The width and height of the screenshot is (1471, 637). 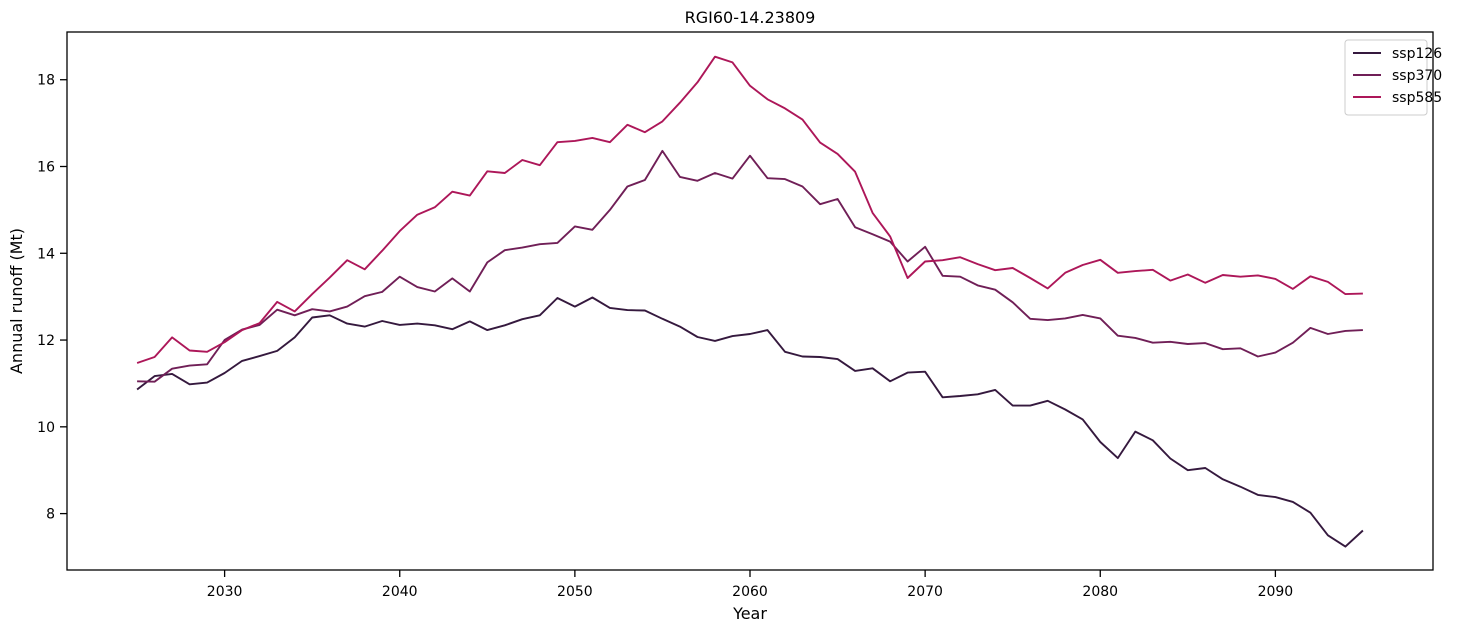 What do you see at coordinates (46, 81) in the screenshot?
I see `y-tick-label: 18` at bounding box center [46, 81].